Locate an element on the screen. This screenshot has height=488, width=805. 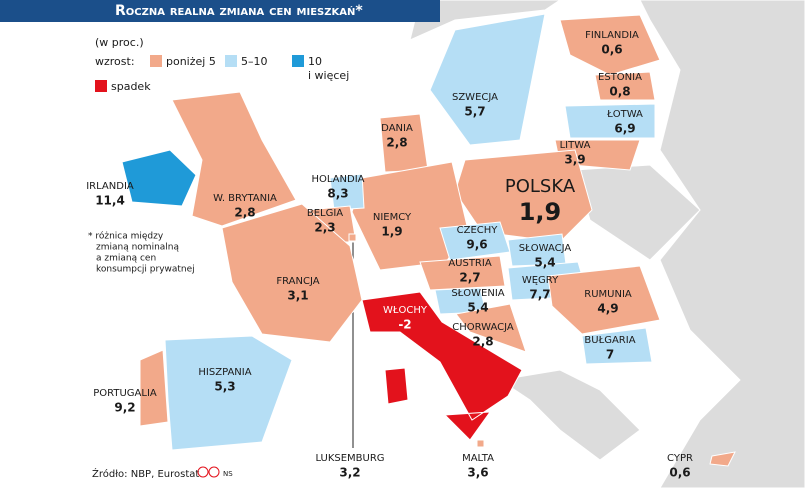
country-value: 9,6 is located at coordinates (476, 245).